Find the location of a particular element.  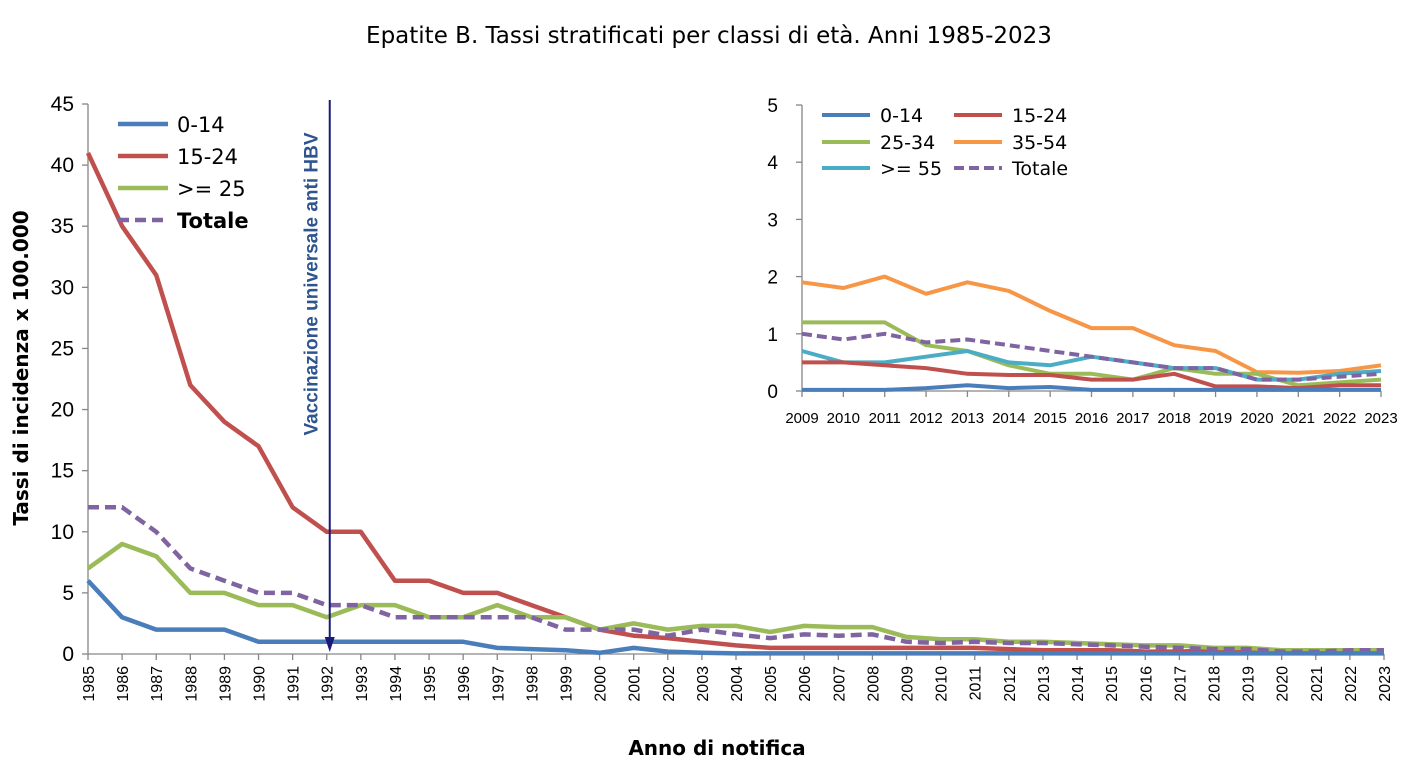

y-tick-label: 15 is located at coordinates (62, 471).